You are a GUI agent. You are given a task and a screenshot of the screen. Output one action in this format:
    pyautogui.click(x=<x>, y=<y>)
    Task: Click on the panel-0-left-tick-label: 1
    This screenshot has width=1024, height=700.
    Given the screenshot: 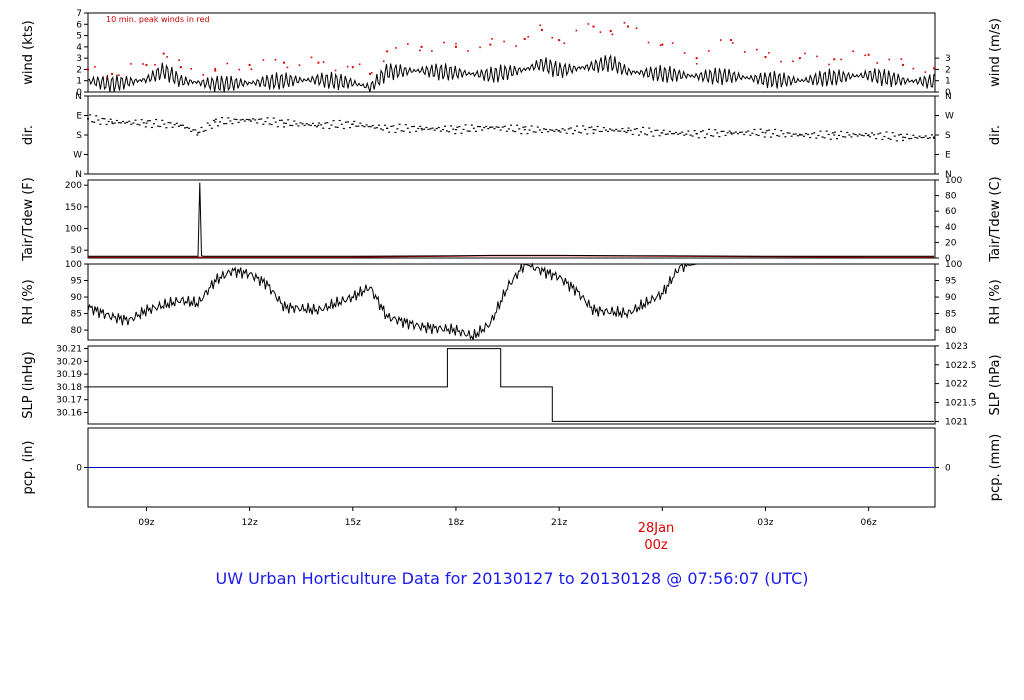 What is the action you would take?
    pyautogui.click(x=79, y=82)
    